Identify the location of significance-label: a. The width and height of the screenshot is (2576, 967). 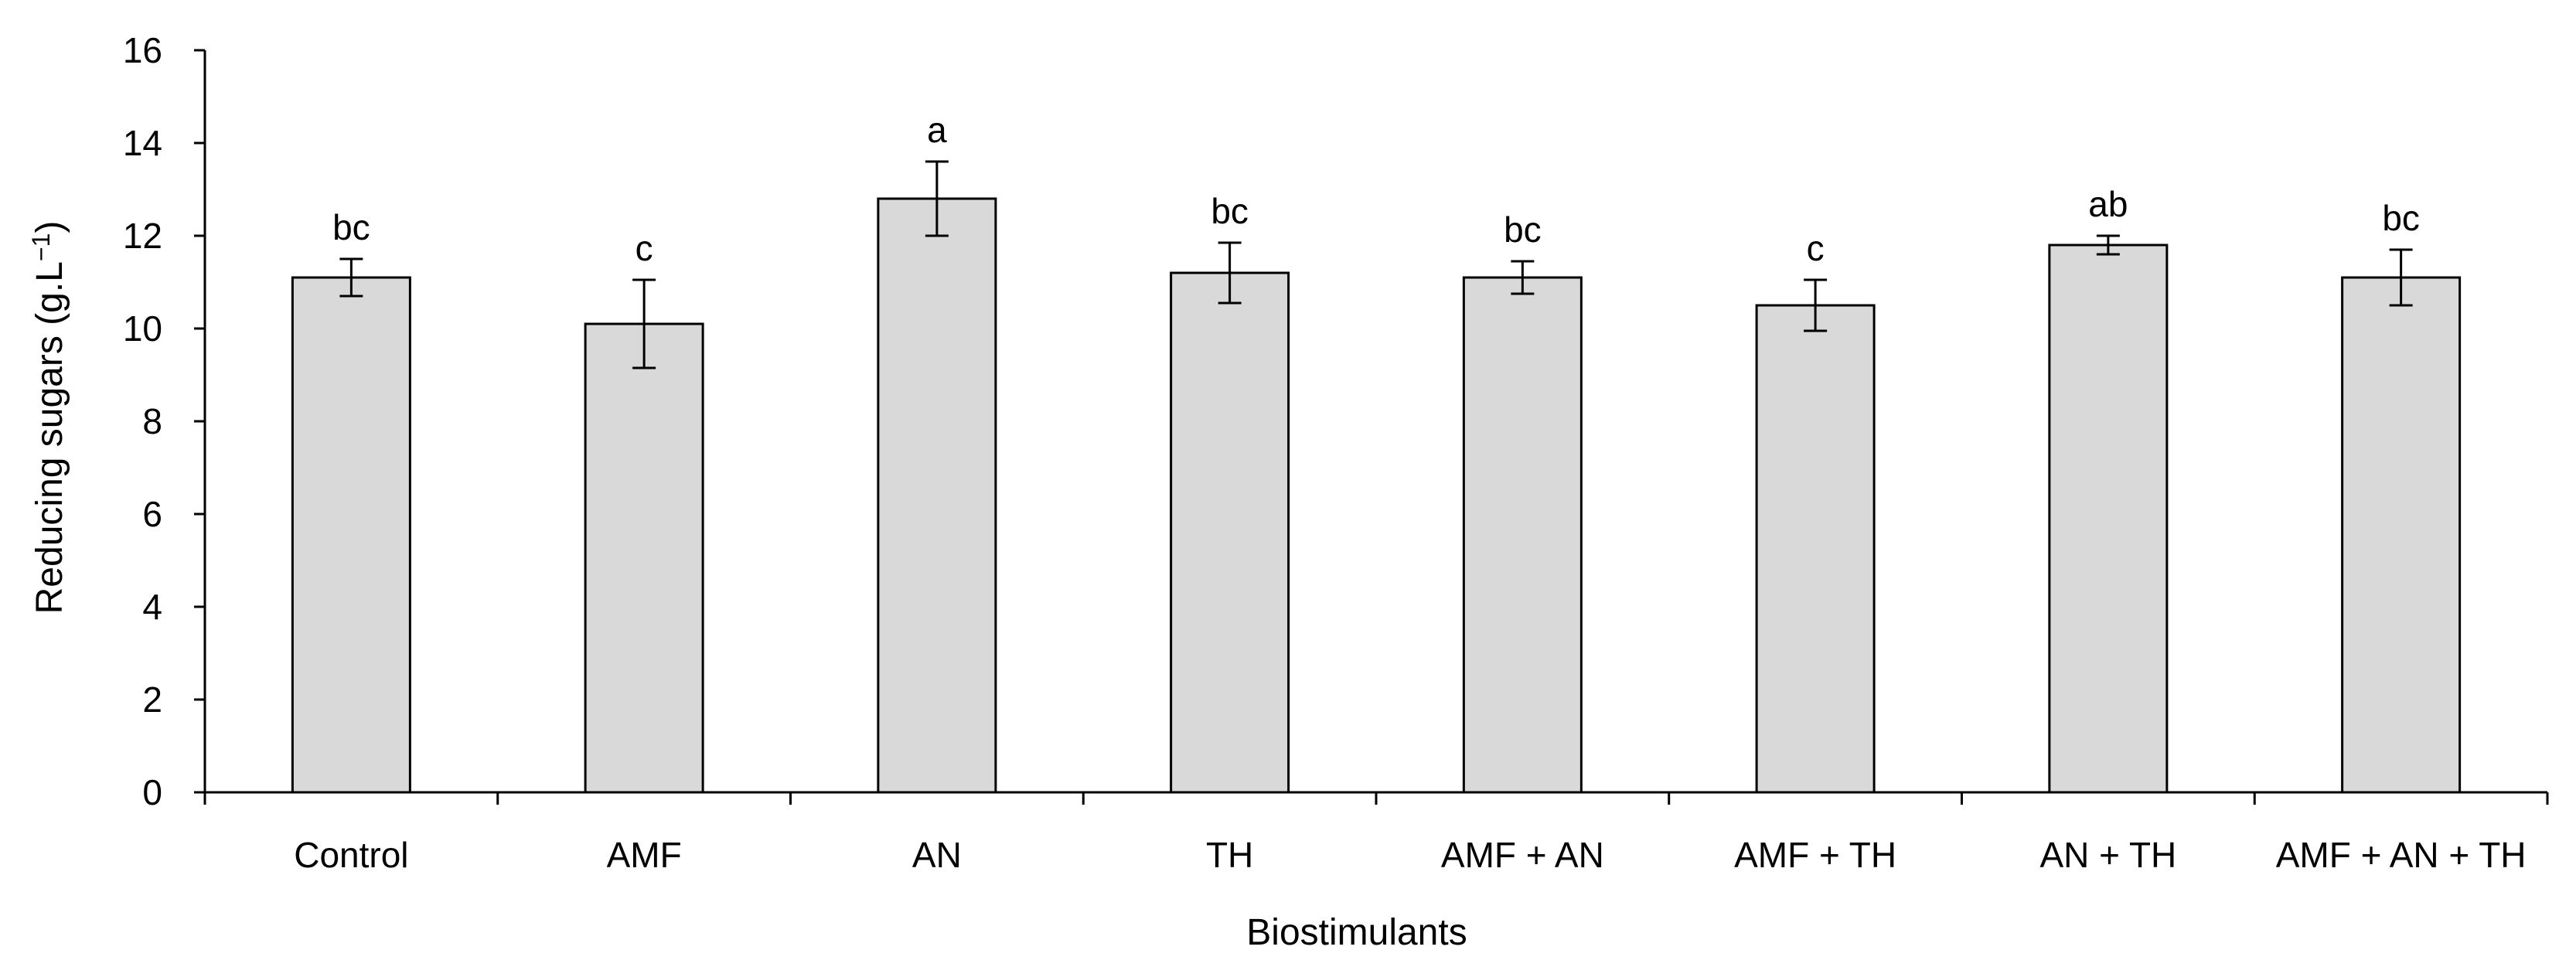
(937, 130).